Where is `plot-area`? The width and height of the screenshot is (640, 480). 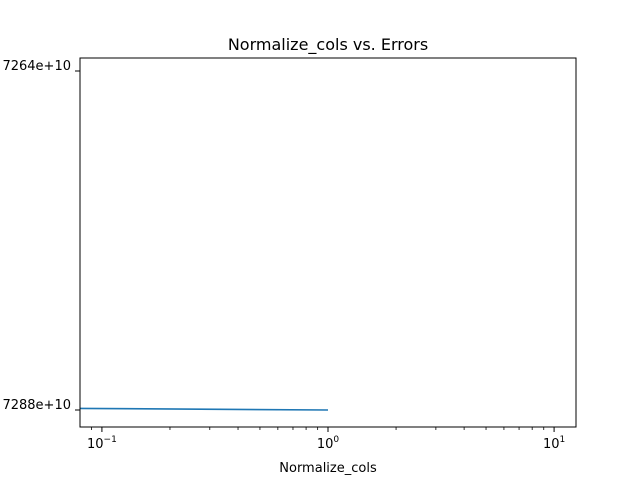 plot-area is located at coordinates (204, 409).